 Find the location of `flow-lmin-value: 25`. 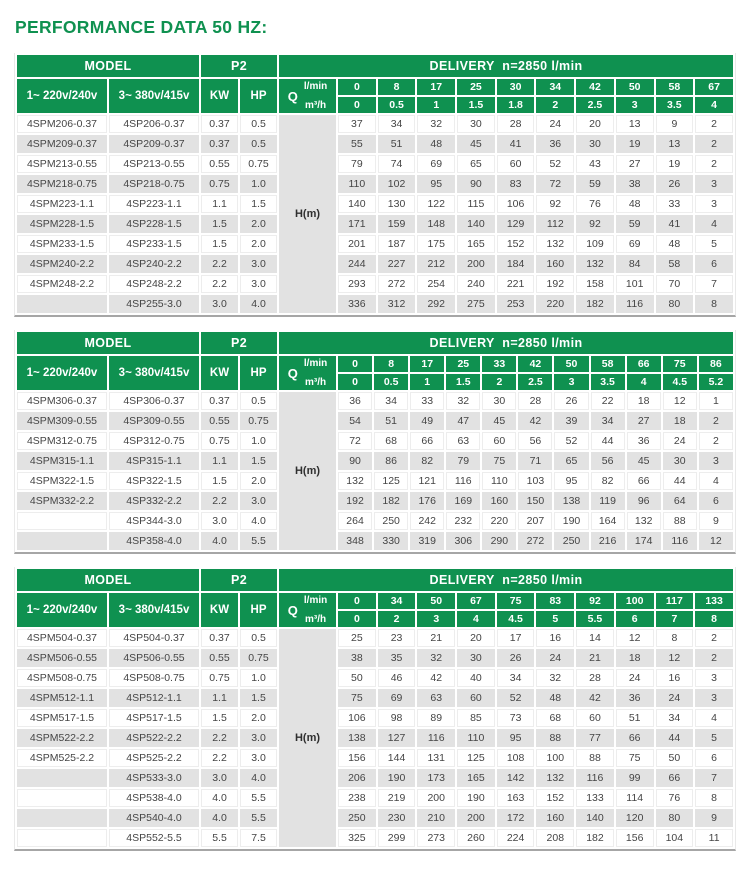

flow-lmin-value: 25 is located at coordinates (476, 87).